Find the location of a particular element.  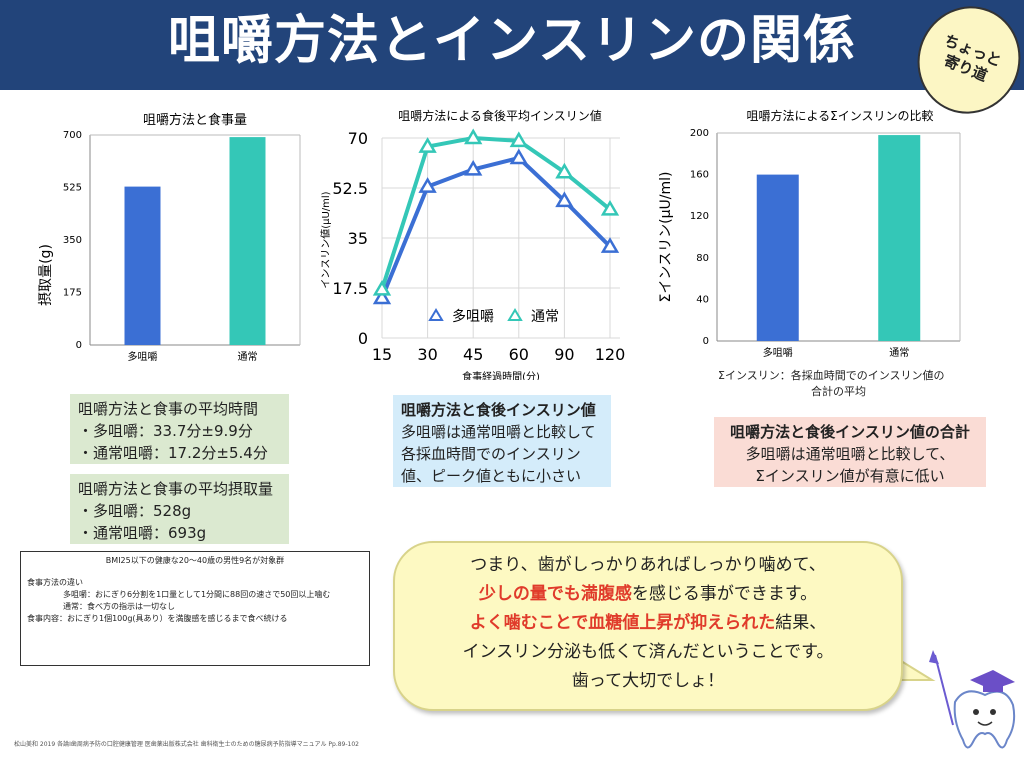

chart2-ytick-2: 35 is located at coordinates (358, 238).